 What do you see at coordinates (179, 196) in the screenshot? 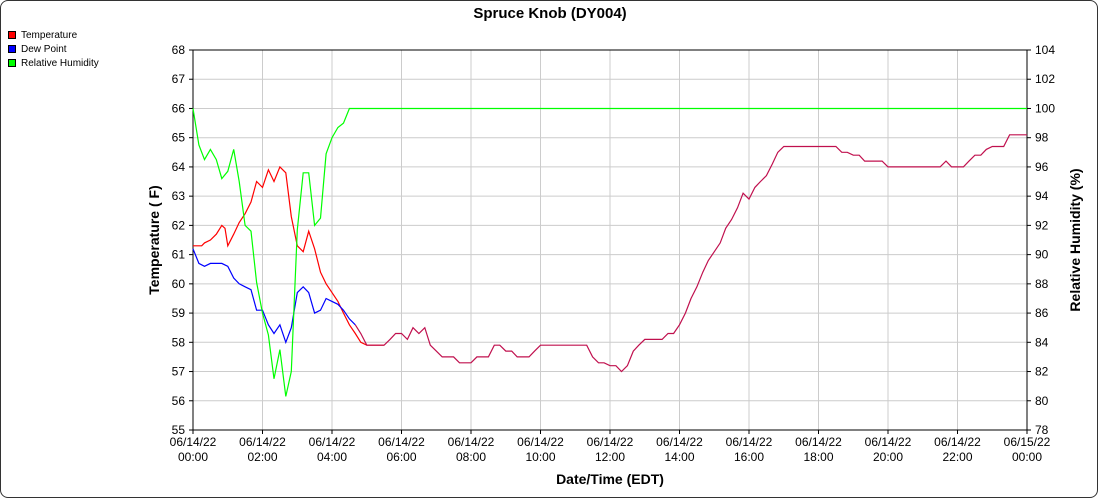
I see `y-tick-label: 63` at bounding box center [179, 196].